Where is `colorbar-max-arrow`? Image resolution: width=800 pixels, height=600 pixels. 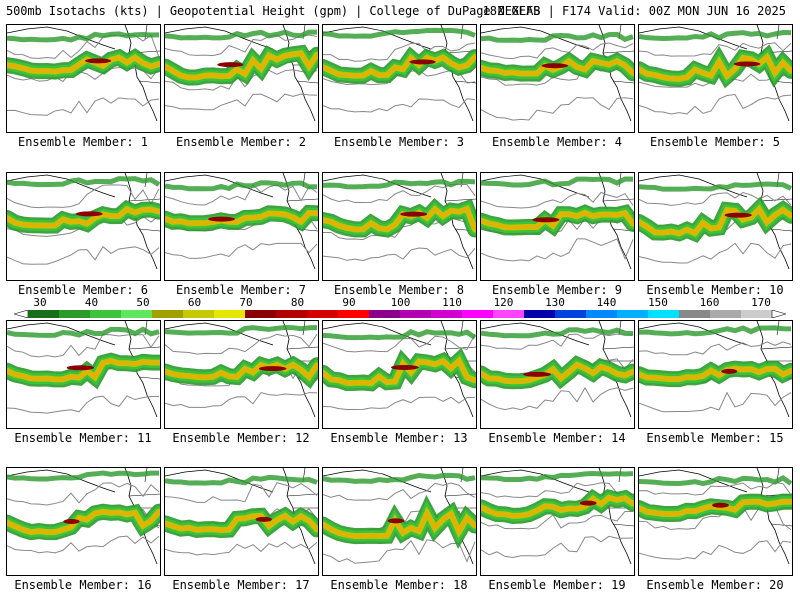
colorbar-max-arrow is located at coordinates (778, 314).